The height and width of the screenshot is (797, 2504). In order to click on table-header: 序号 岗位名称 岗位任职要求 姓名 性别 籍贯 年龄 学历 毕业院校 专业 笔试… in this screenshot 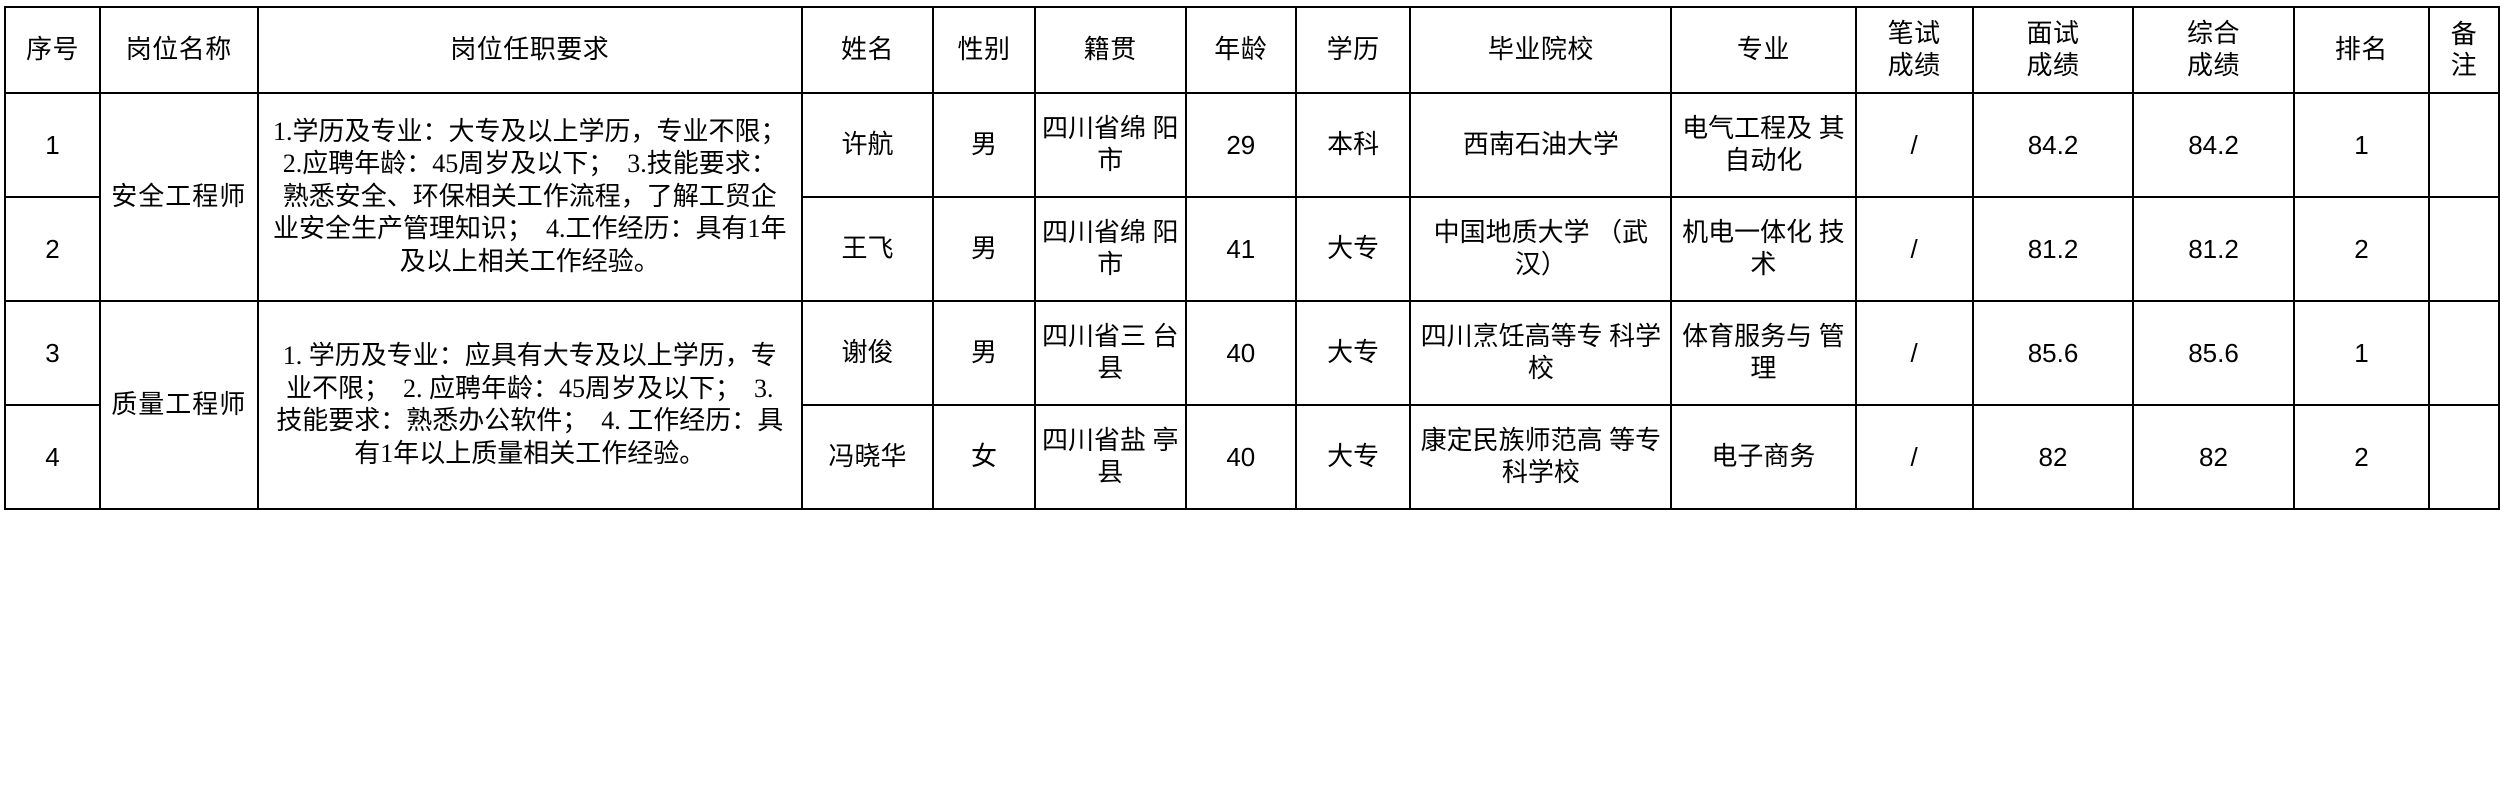, I will do `click(1252, 50)`.